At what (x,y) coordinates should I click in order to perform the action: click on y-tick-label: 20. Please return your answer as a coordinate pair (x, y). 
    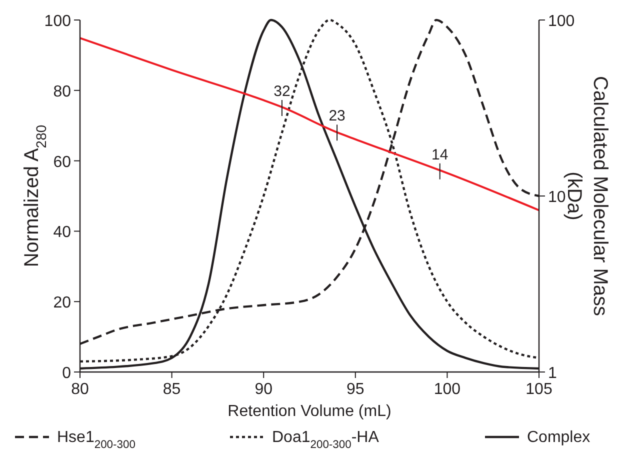
    Looking at the image, I should click on (62, 303).